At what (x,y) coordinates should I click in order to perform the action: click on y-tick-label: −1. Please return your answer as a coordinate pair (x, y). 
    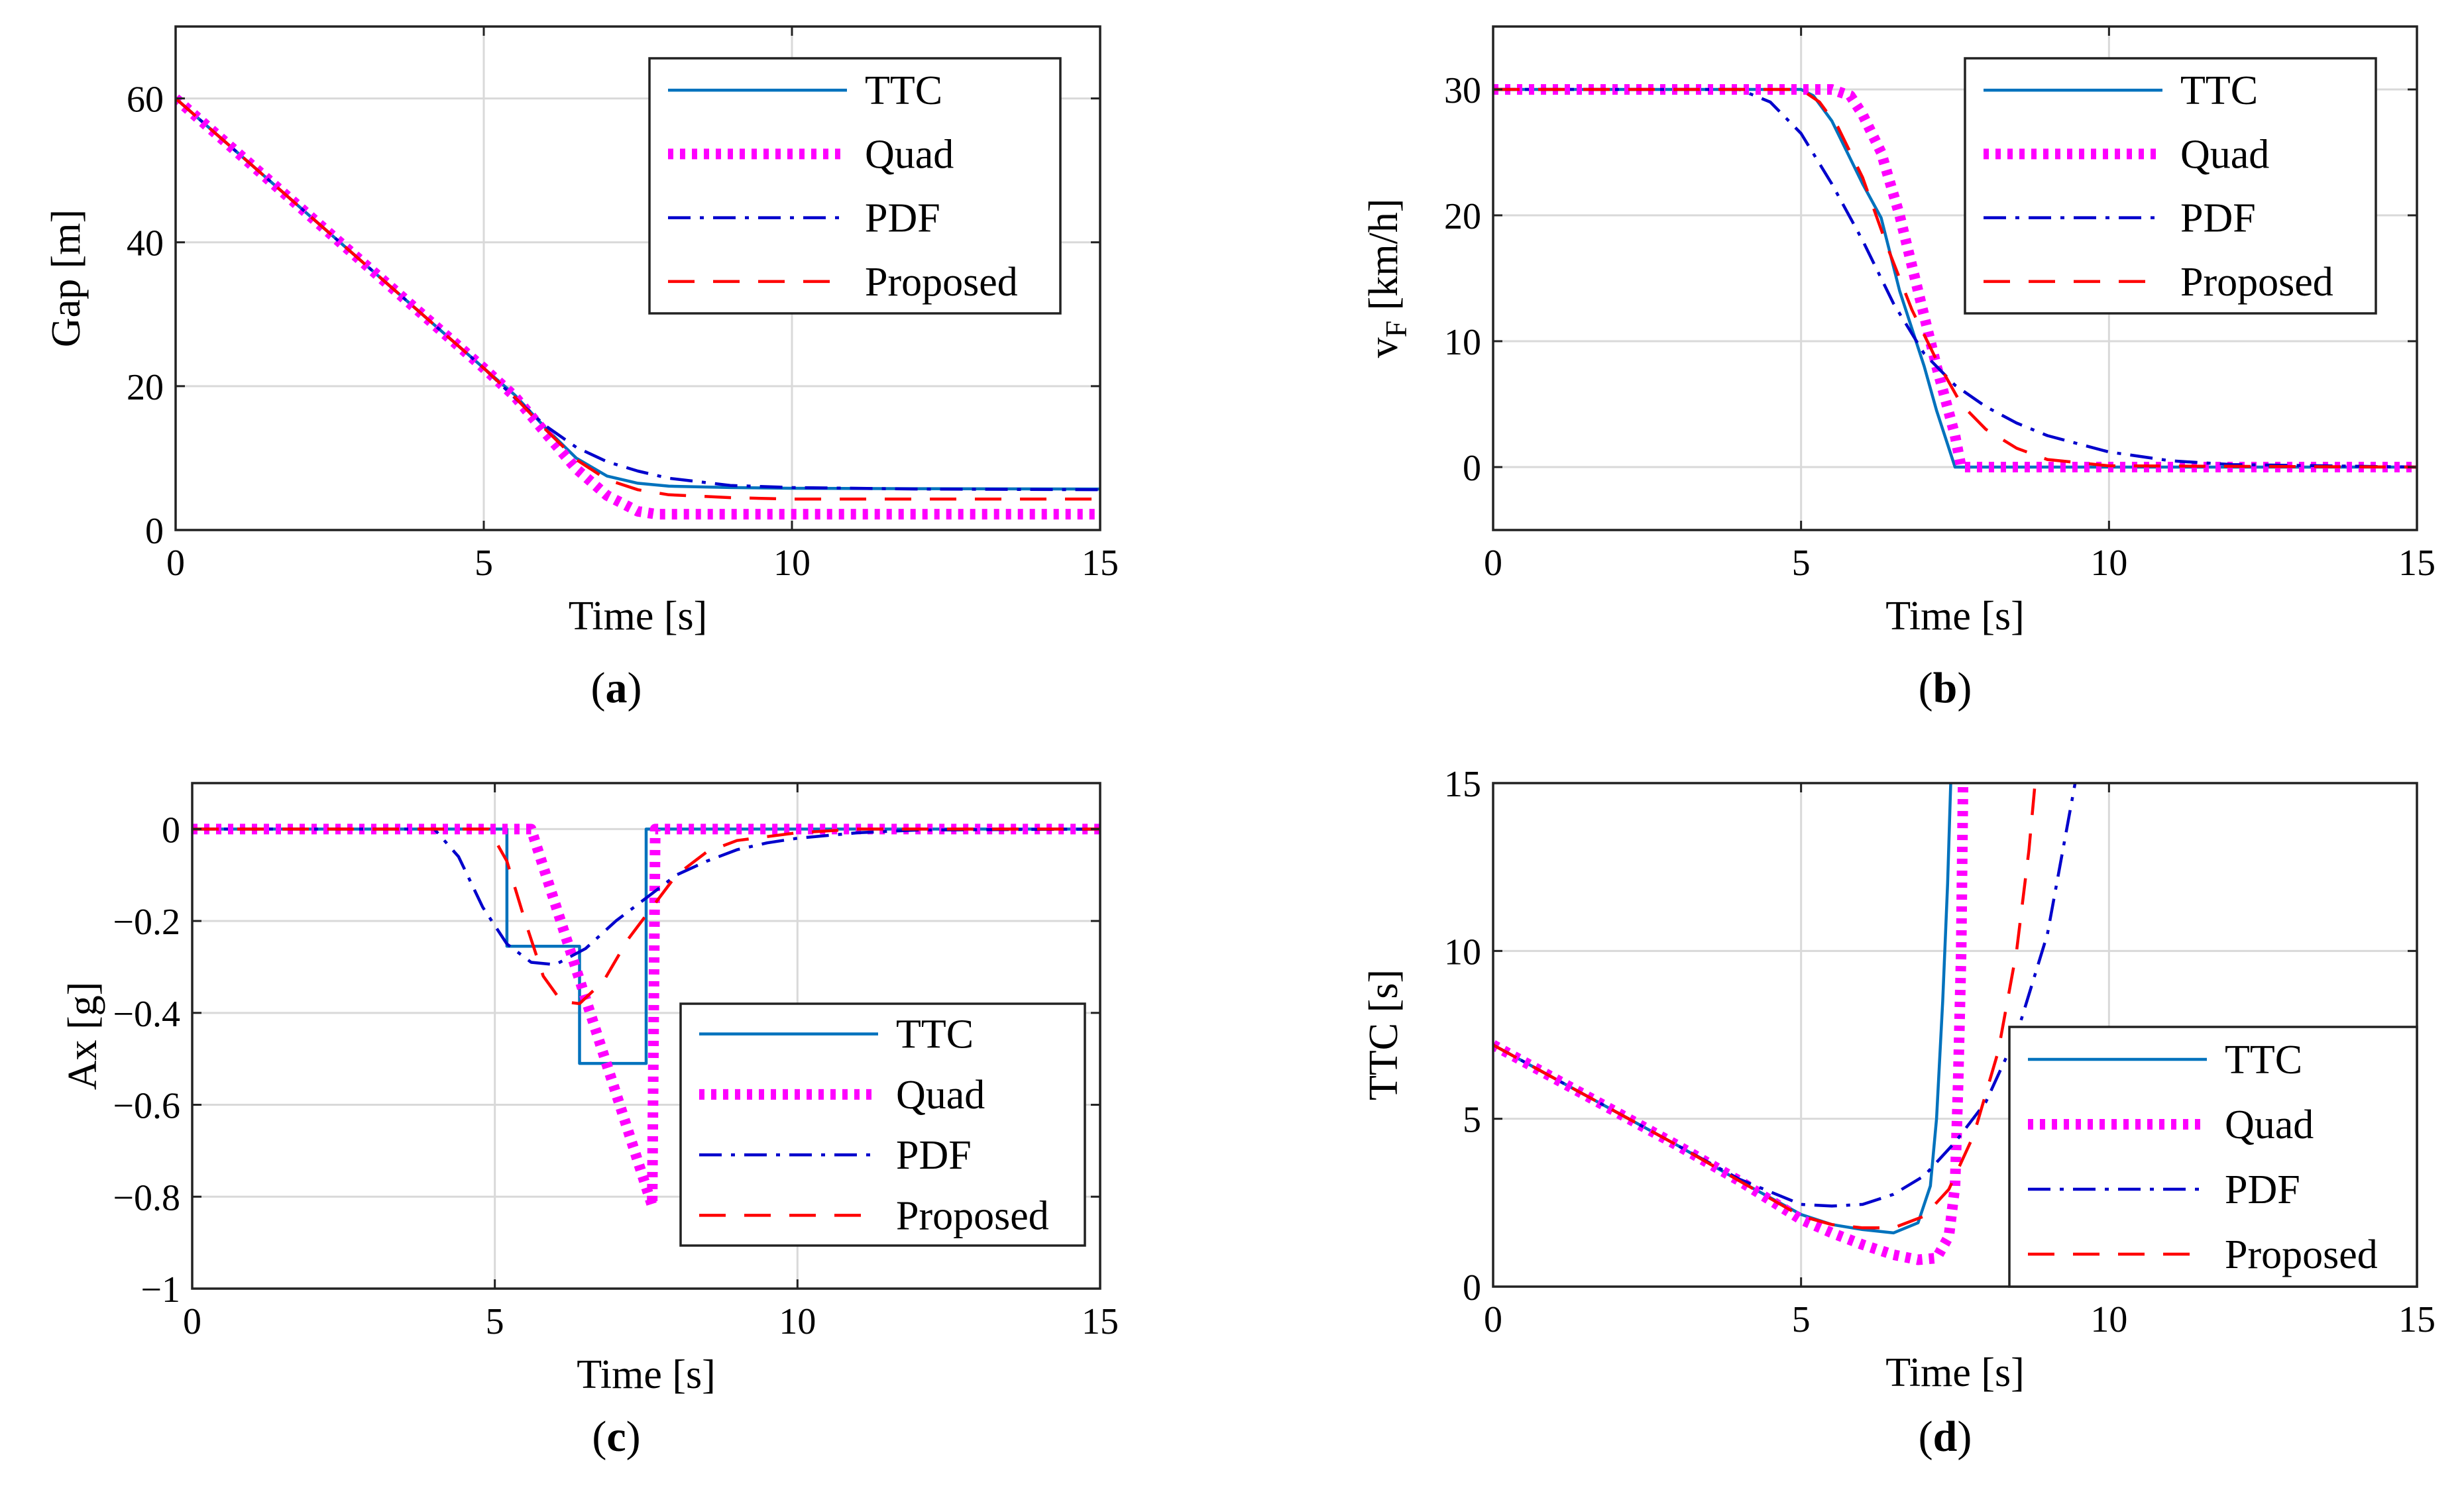
    Looking at the image, I should click on (160, 1289).